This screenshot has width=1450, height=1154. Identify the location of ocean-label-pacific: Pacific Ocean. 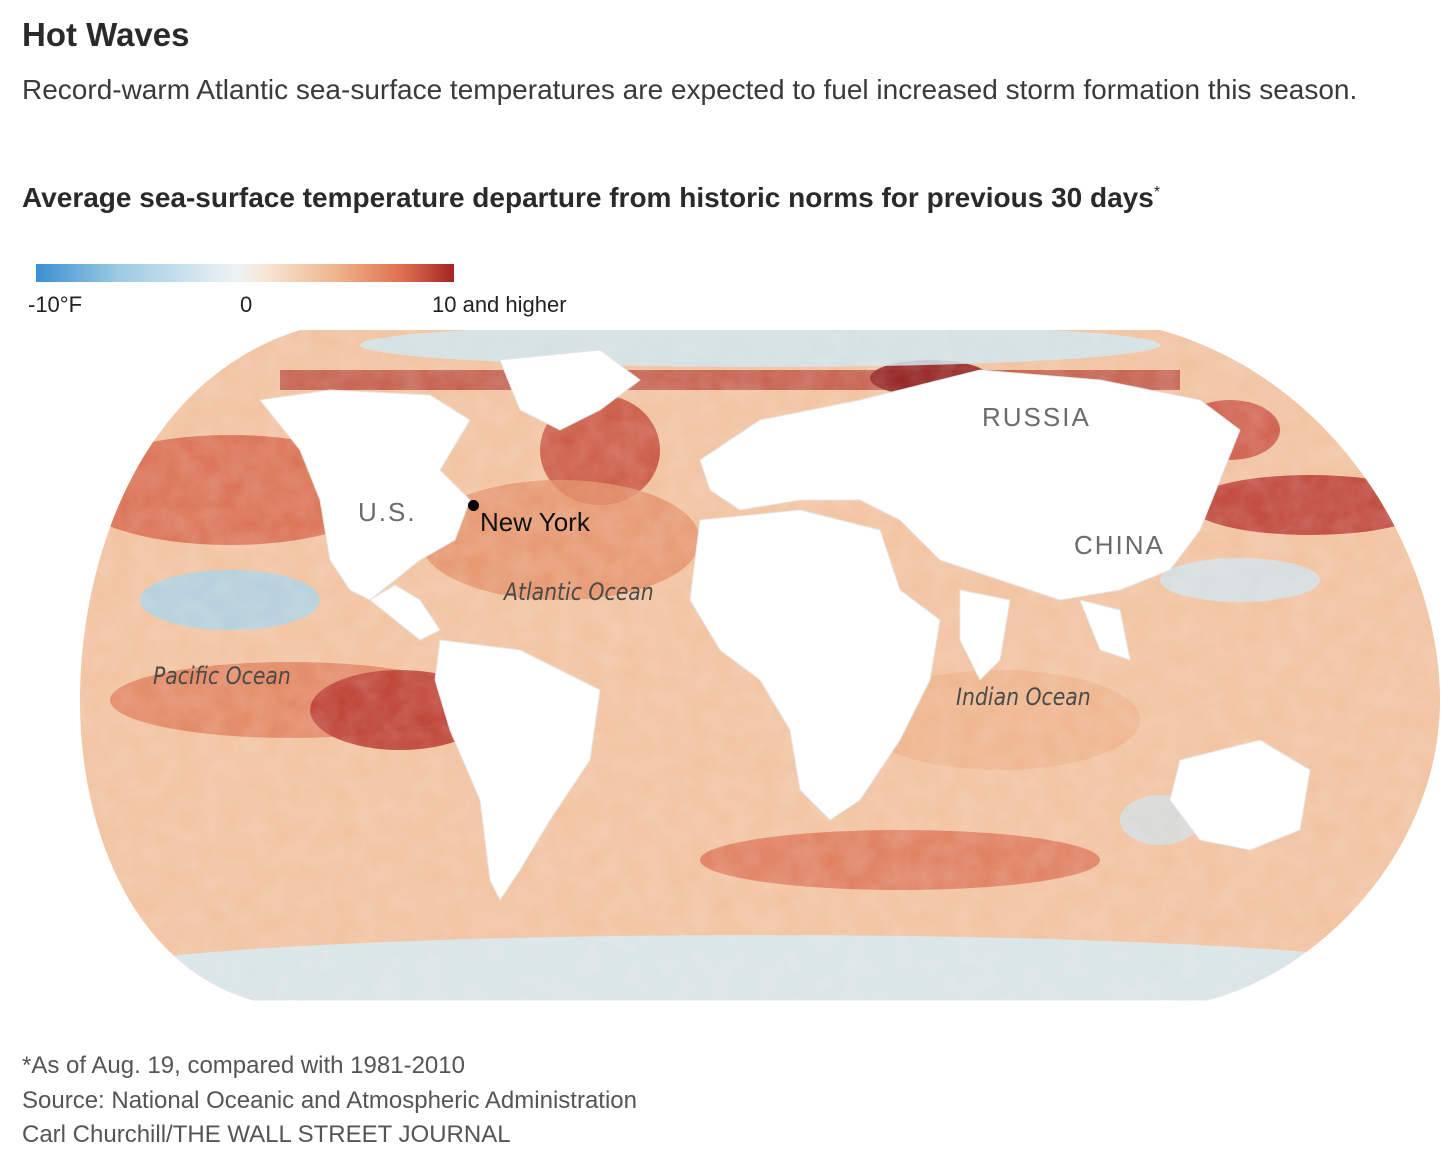
(222, 676).